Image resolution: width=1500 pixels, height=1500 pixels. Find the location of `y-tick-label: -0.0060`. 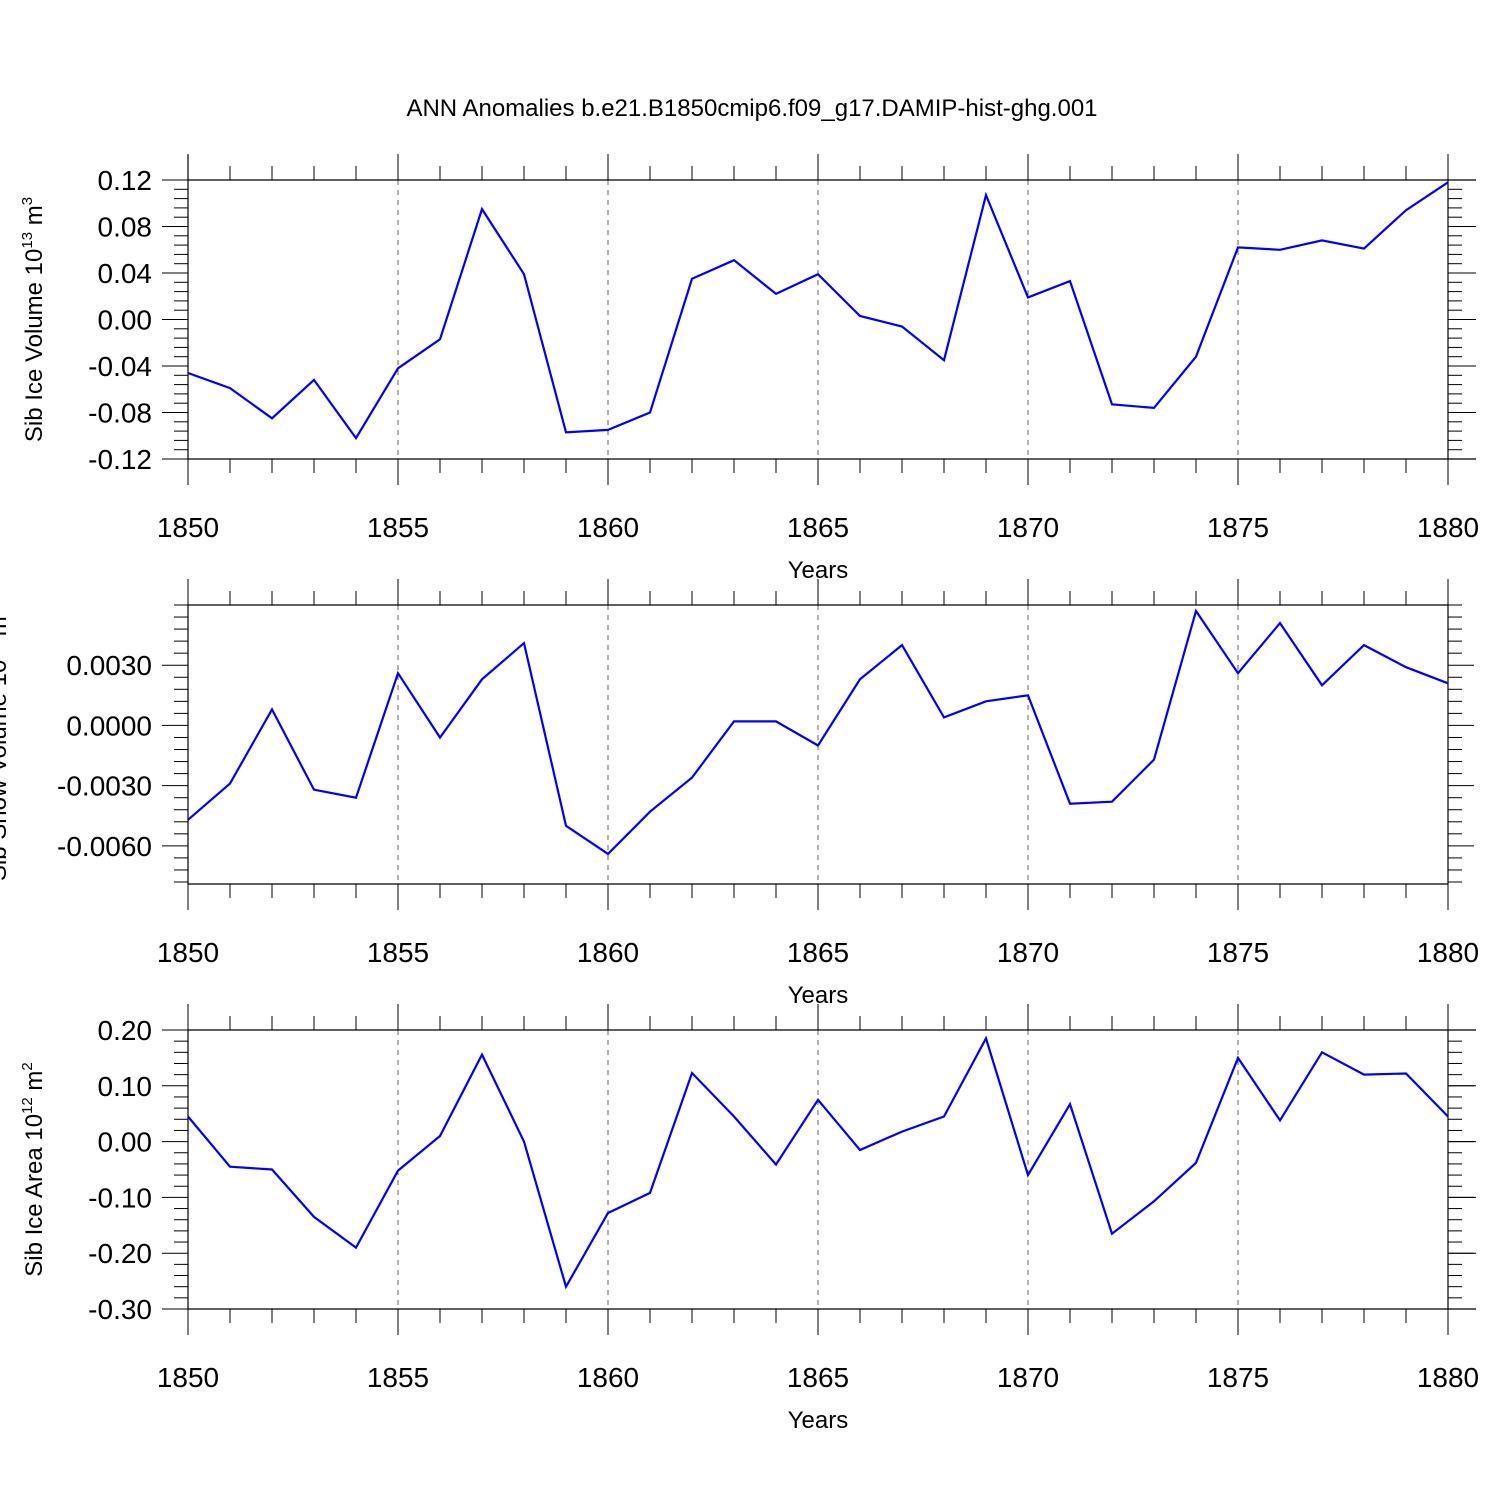

y-tick-label: -0.0060 is located at coordinates (104, 846).